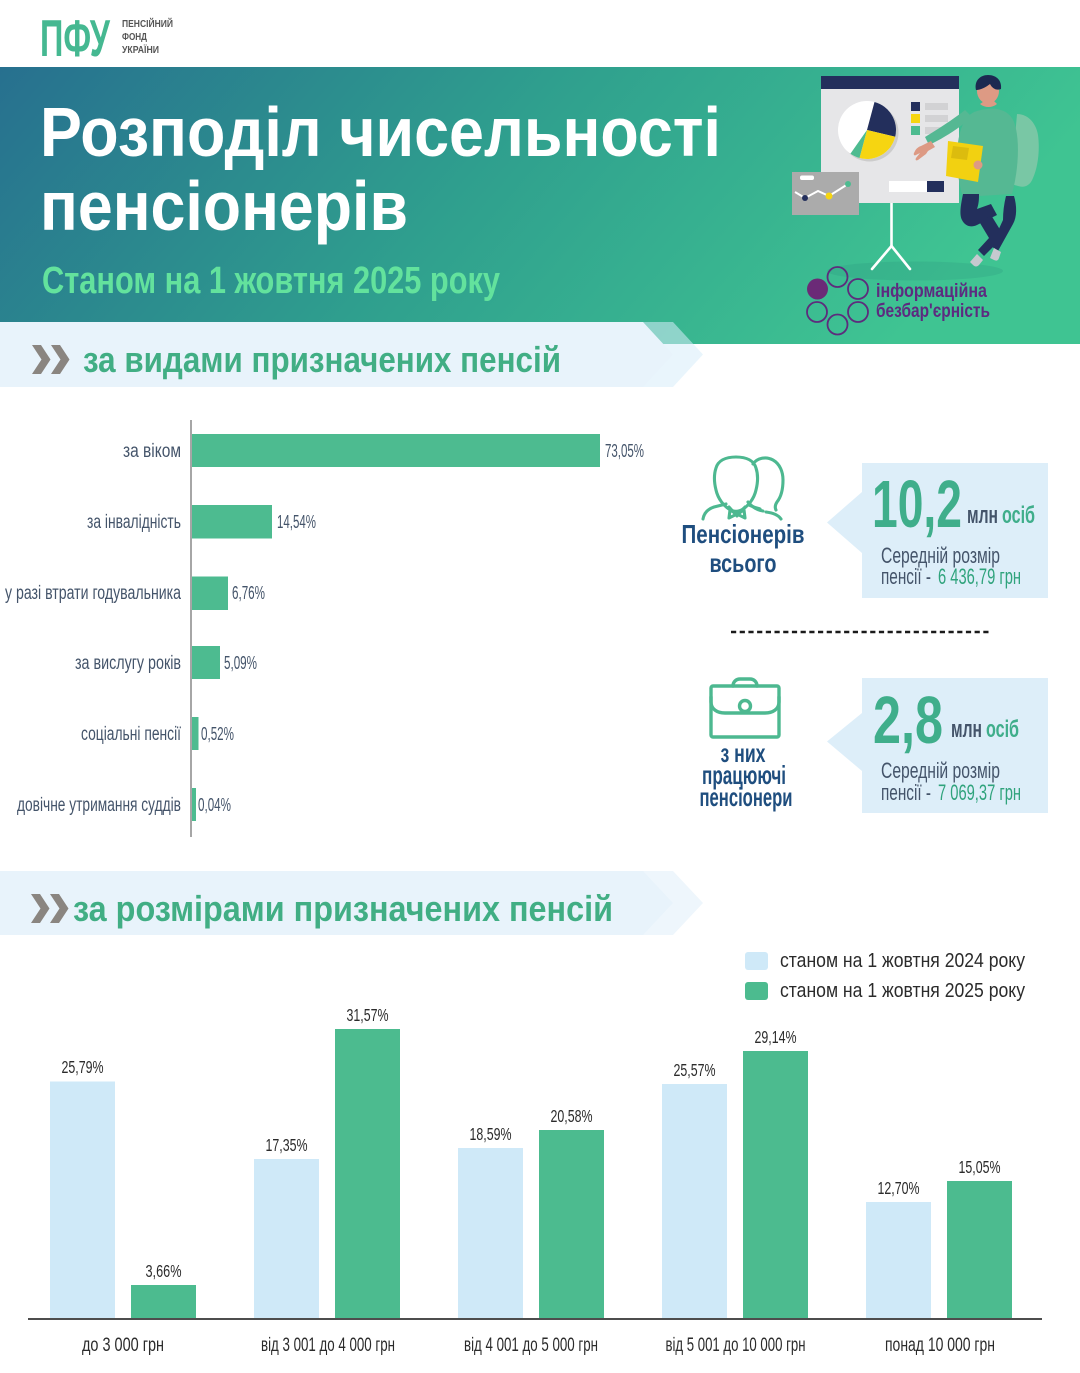  What do you see at coordinates (134, 37) in the screenshot?
I see `svg-text: ФОНД` at bounding box center [134, 37].